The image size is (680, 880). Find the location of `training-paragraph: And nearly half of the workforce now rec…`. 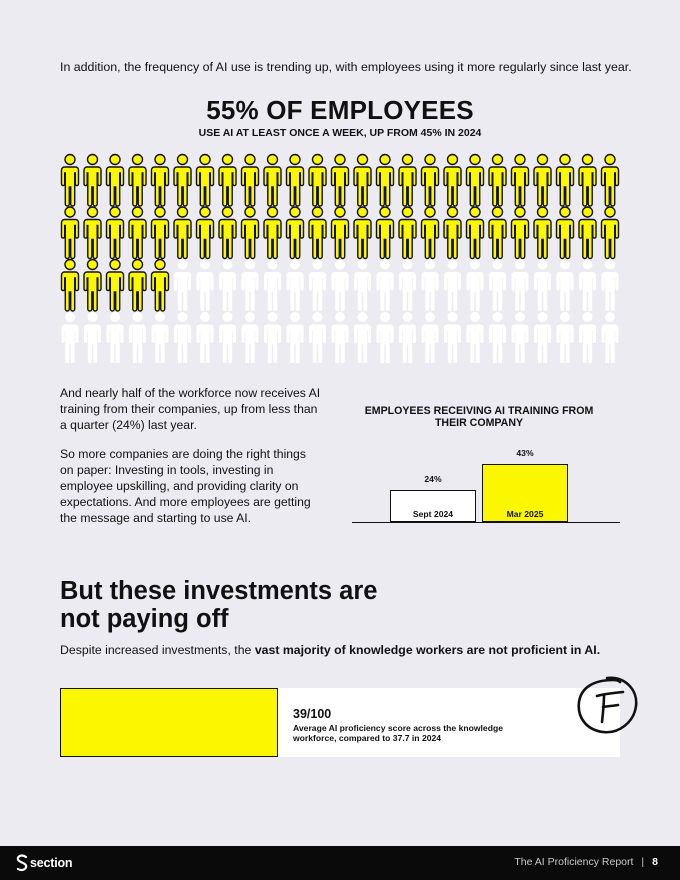

training-paragraph: And nearly half of the workforce now rec… is located at coordinates (190, 409).